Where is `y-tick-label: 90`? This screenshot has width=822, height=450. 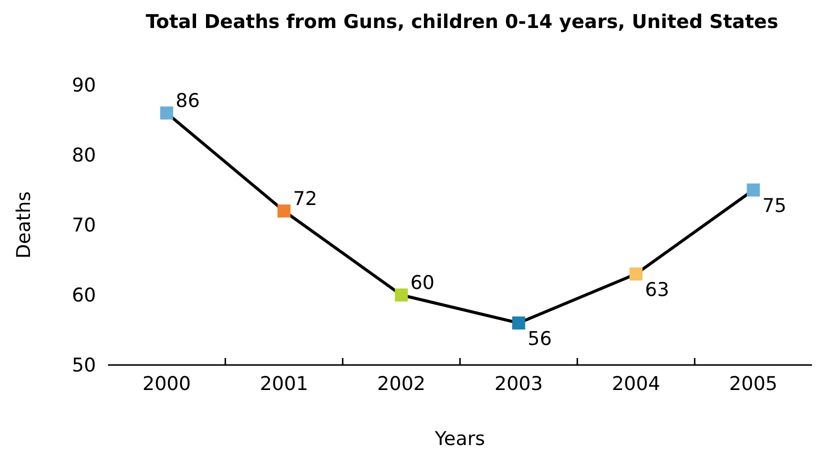
y-tick-label: 90 is located at coordinates (84, 85).